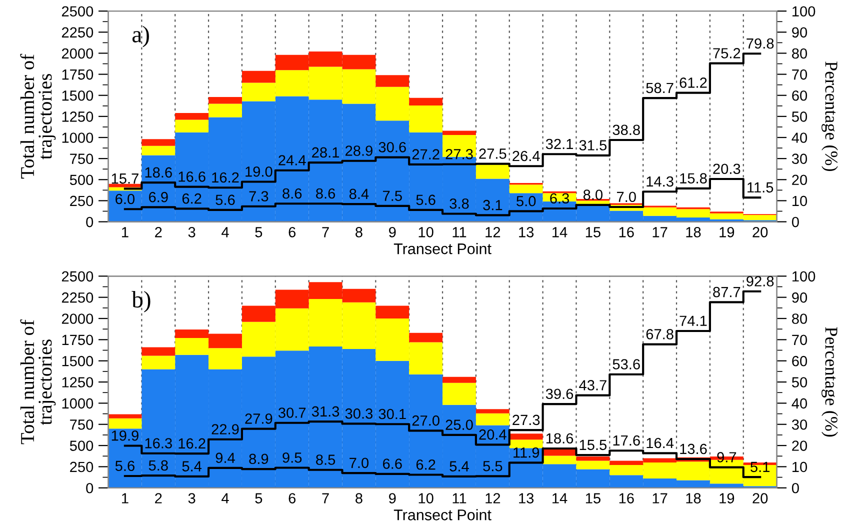 This screenshot has height=528, width=866. What do you see at coordinates (660, 443) in the screenshot?
I see `data-label: 16.4` at bounding box center [660, 443].